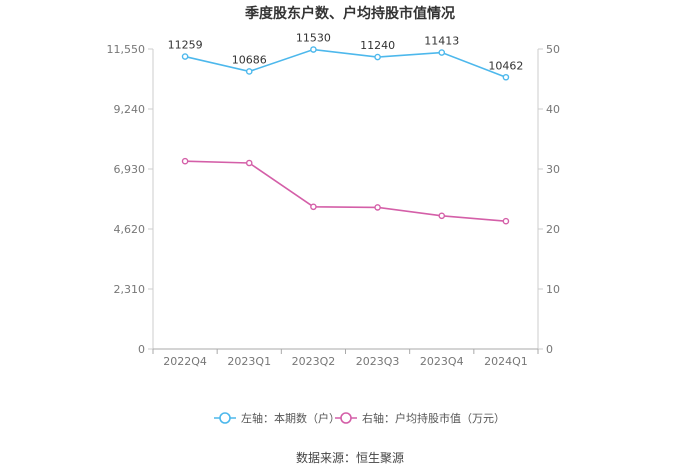 This screenshot has width=700, height=473. Describe the element at coordinates (350, 457) in the screenshot. I see `source-note: 数据来源：恒生聚源` at that location.